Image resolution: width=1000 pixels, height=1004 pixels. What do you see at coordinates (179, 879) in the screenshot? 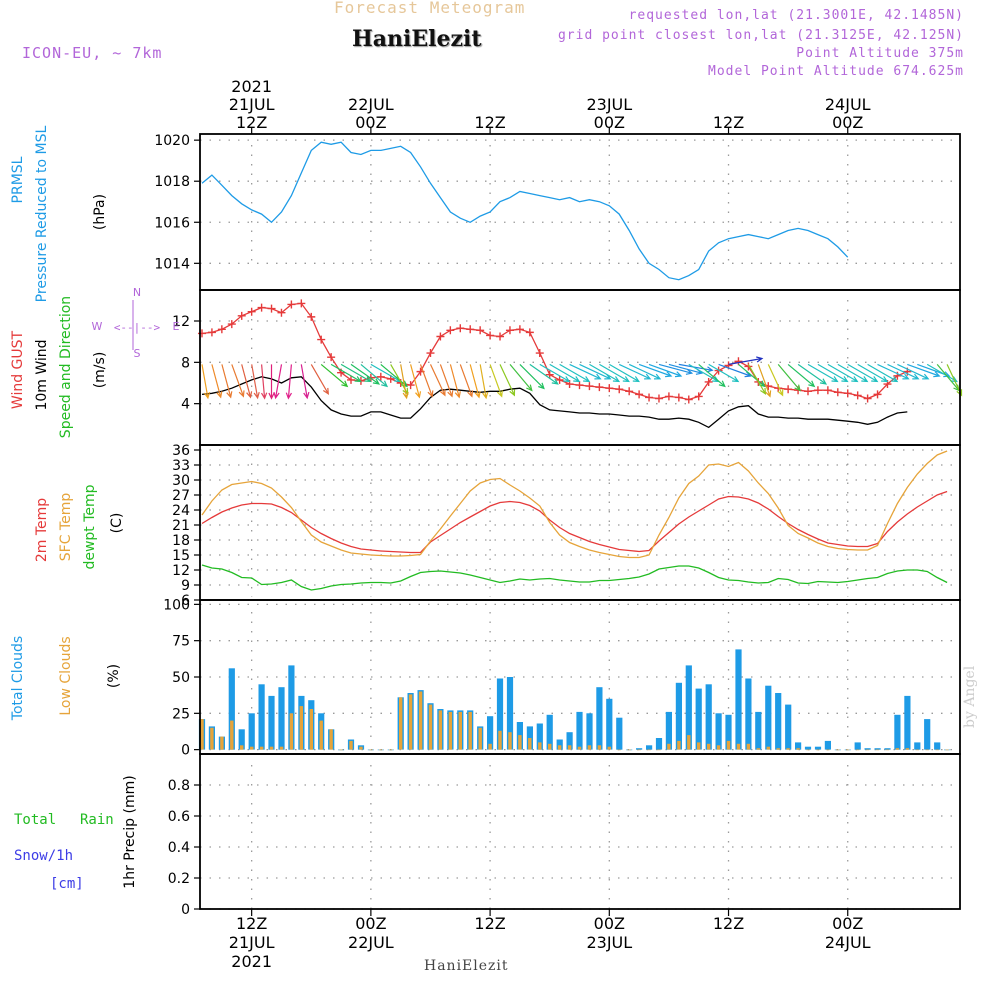
I see `y-tick-label: 0.2` at bounding box center [179, 879].